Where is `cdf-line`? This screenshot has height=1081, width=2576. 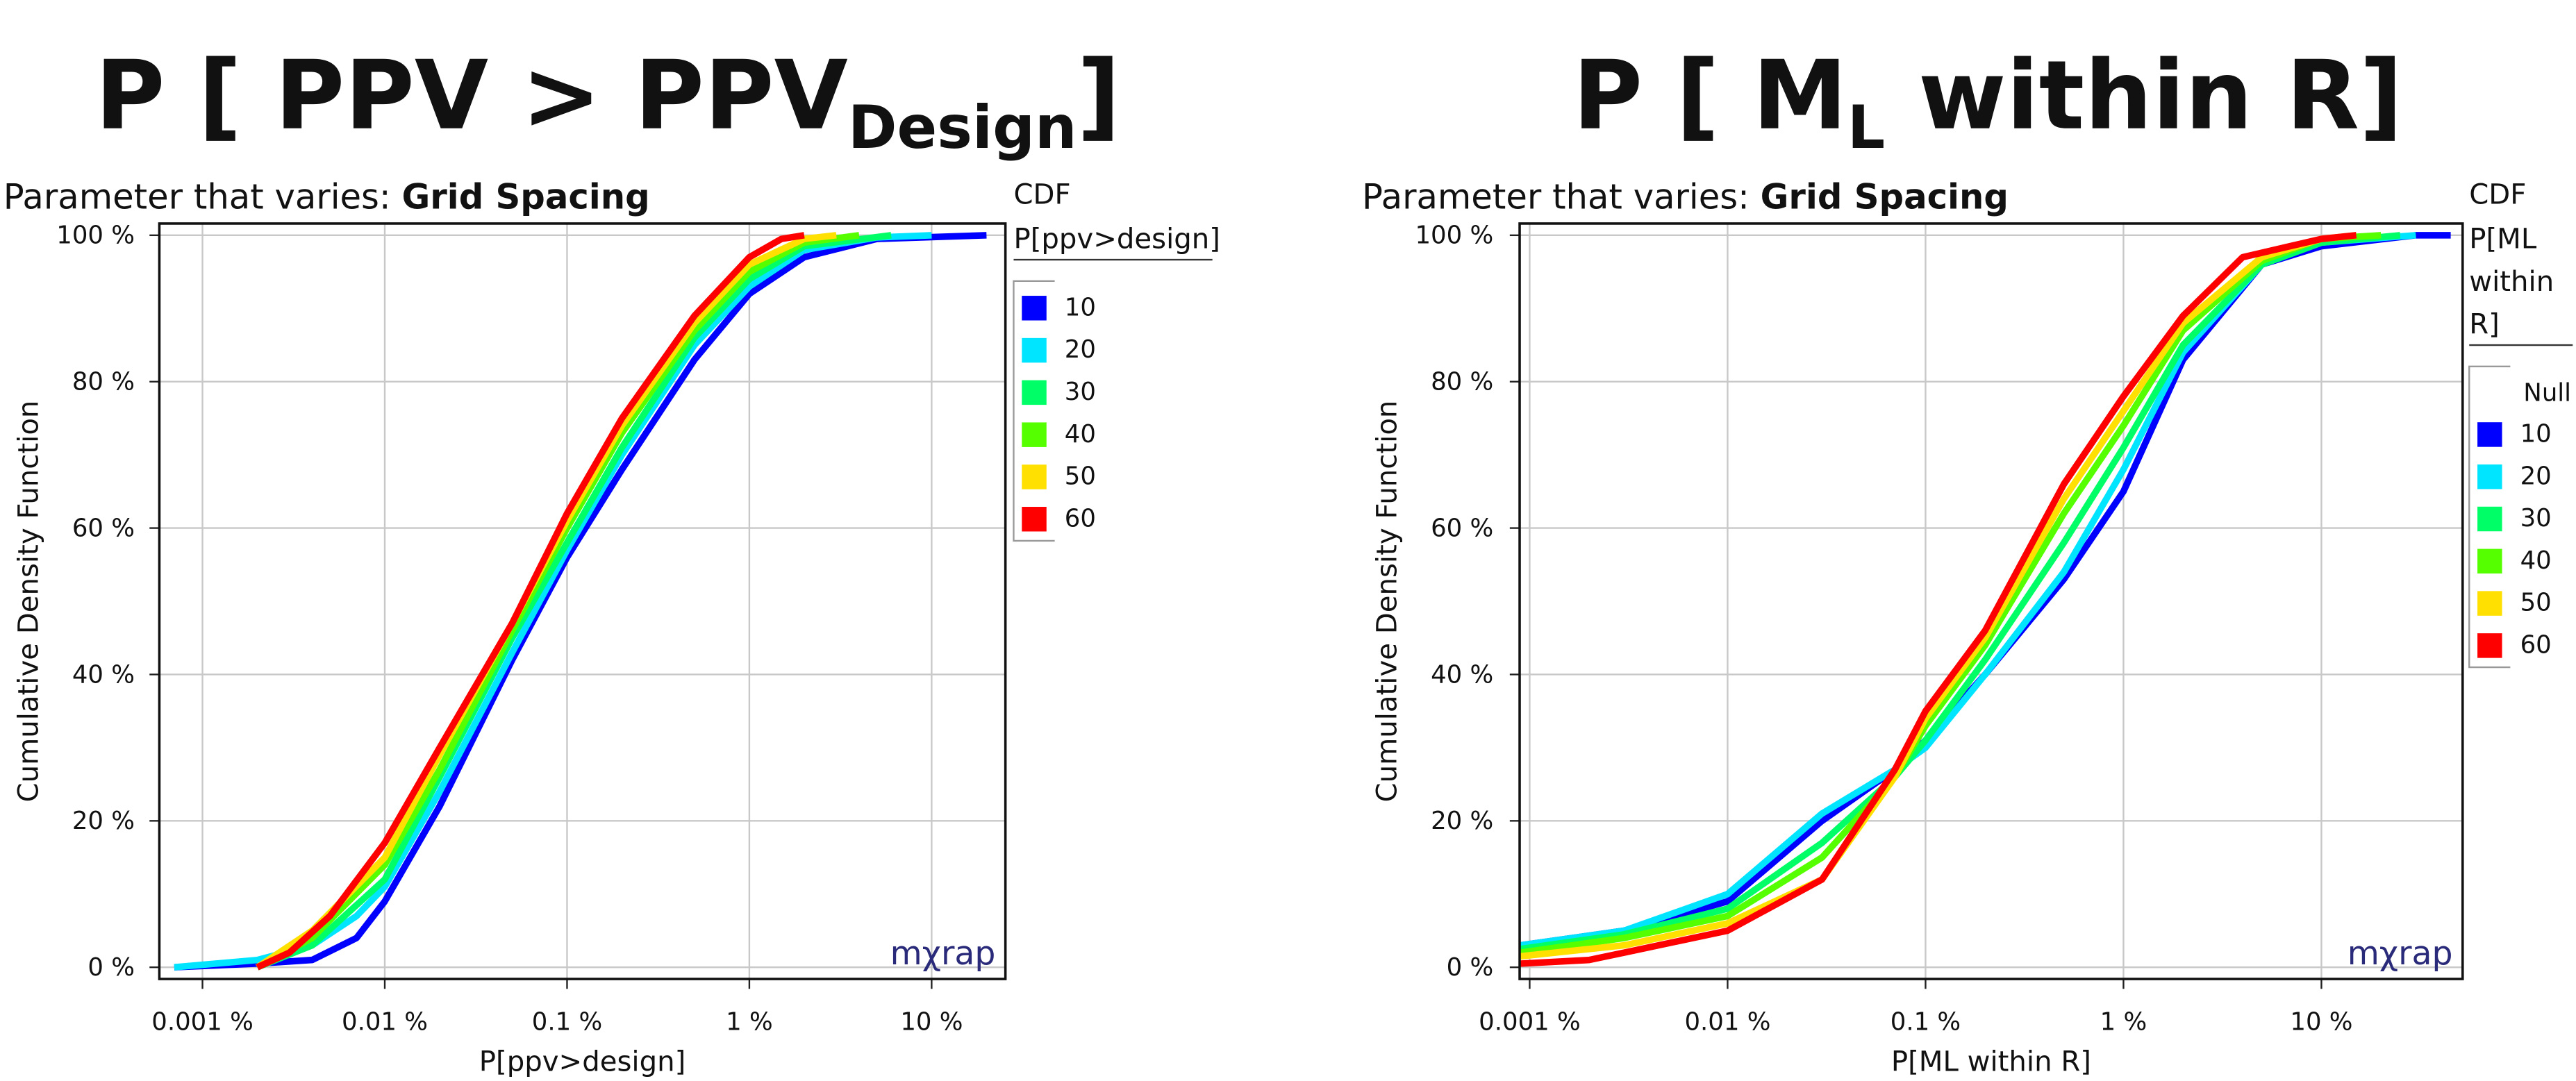 cdf-line is located at coordinates (530, 601).